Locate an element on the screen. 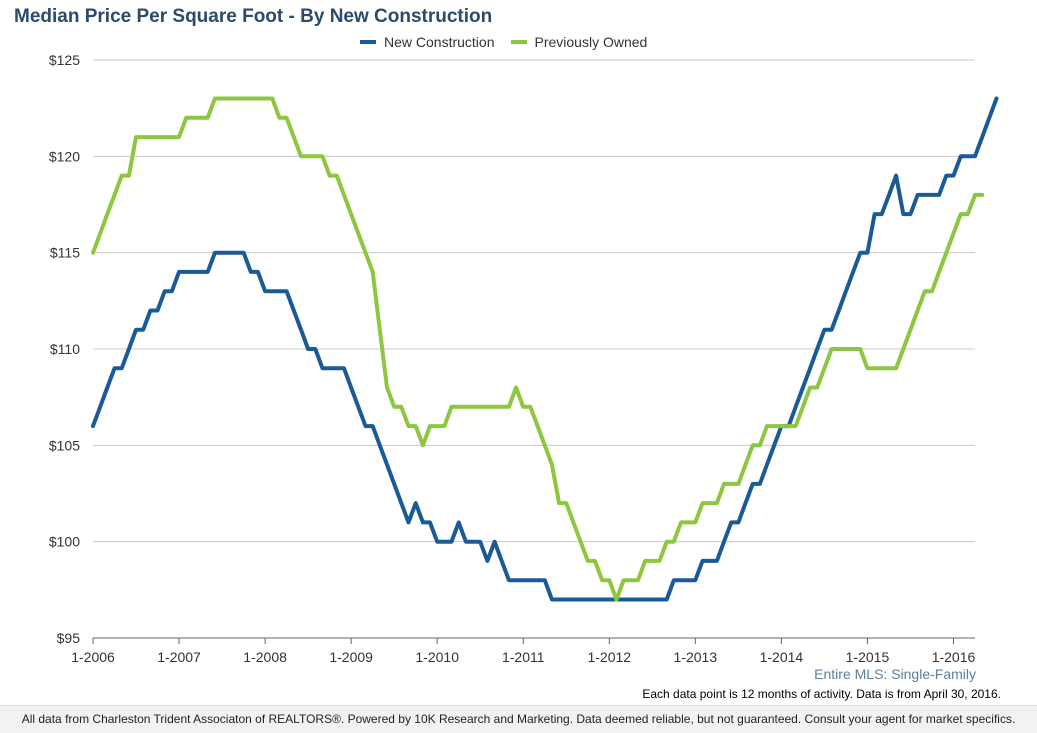 The height and width of the screenshot is (733, 1037). x-tick-label: 1-2011 is located at coordinates (523, 657).